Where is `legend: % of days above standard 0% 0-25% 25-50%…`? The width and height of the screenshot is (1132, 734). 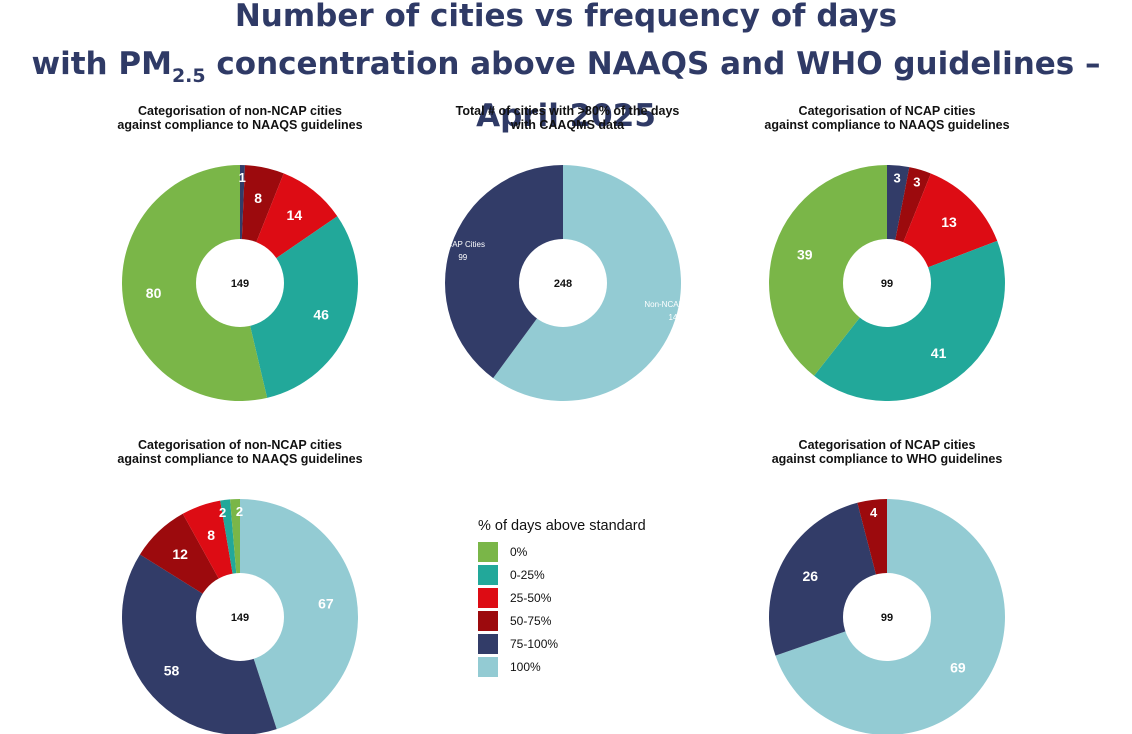
legend: % of days above standard 0% 0-25% 25-50%… is located at coordinates (562, 598).